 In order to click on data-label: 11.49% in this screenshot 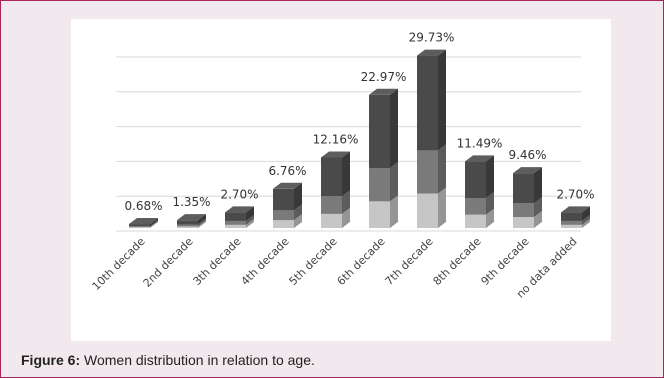, I will do `click(480, 143)`.